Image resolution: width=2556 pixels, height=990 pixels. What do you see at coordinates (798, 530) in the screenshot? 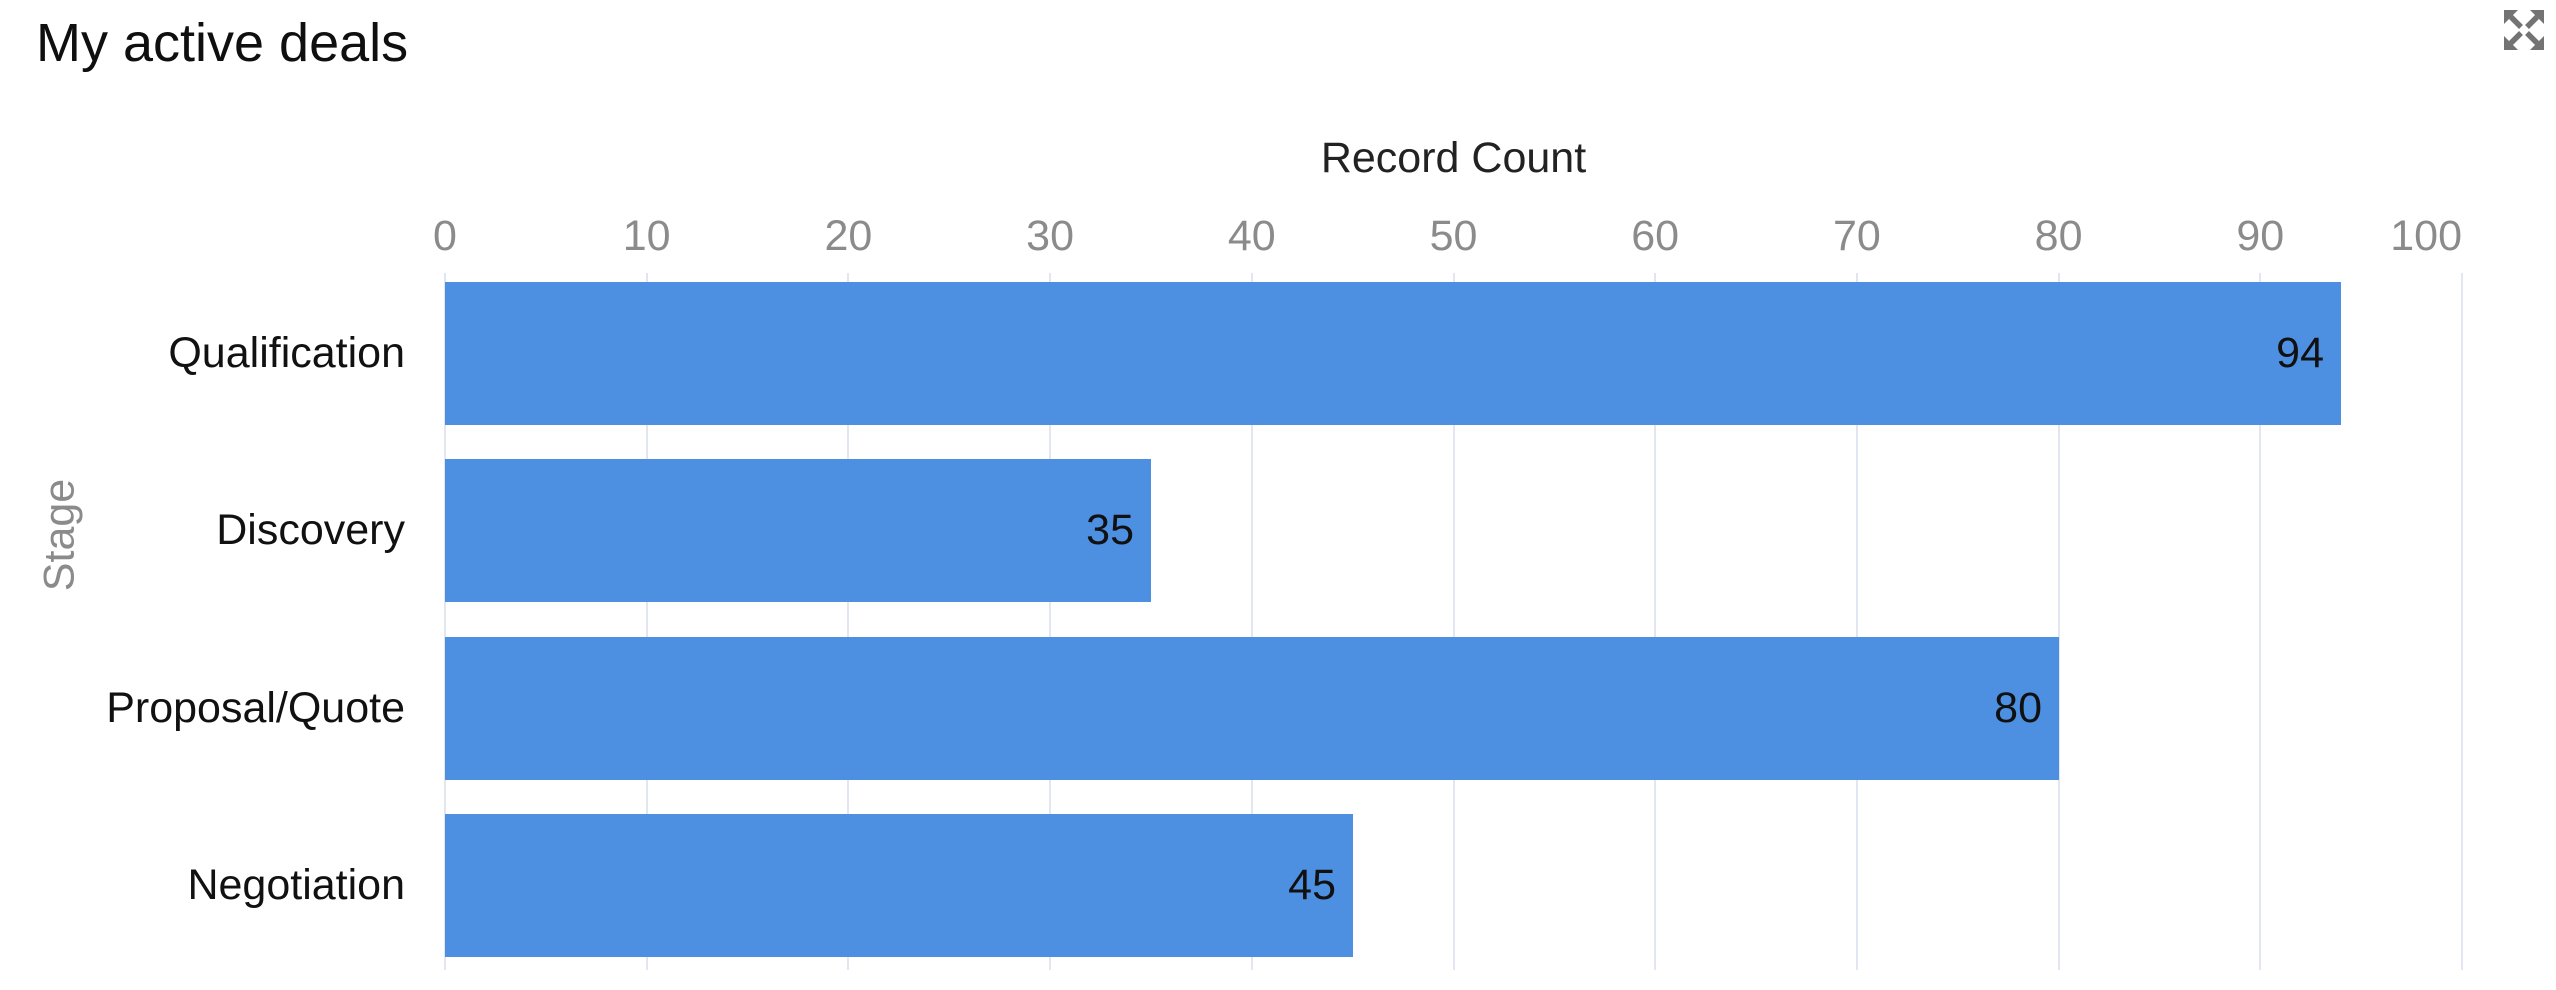
I see `bar-discovery: 35` at bounding box center [798, 530].